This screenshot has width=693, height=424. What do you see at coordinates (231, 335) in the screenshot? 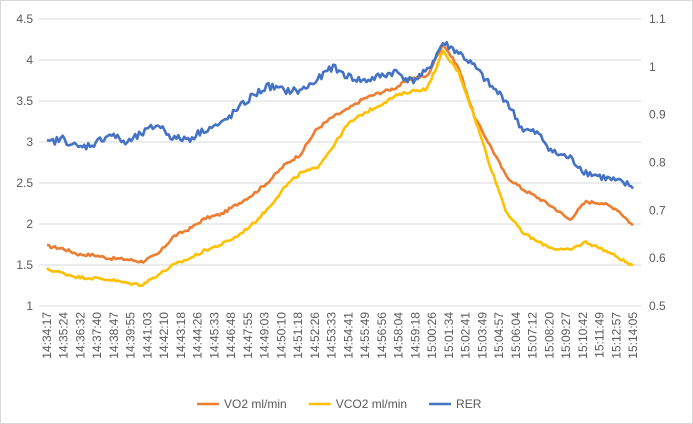
I see `x-tick-label: 14:46:48` at bounding box center [231, 335].